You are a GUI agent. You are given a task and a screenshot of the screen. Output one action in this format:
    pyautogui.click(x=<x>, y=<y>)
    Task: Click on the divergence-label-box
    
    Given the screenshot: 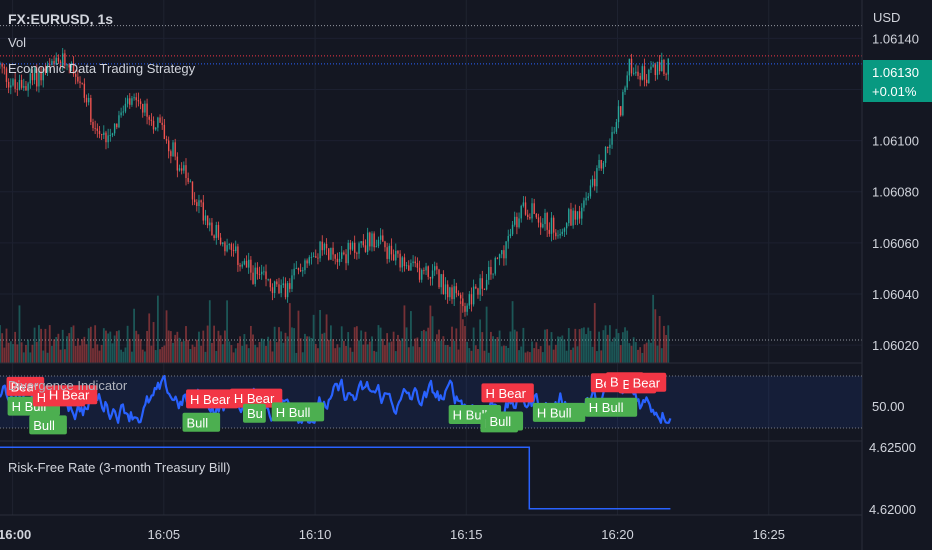 What is the action you would take?
    pyautogui.click(x=647, y=382)
    